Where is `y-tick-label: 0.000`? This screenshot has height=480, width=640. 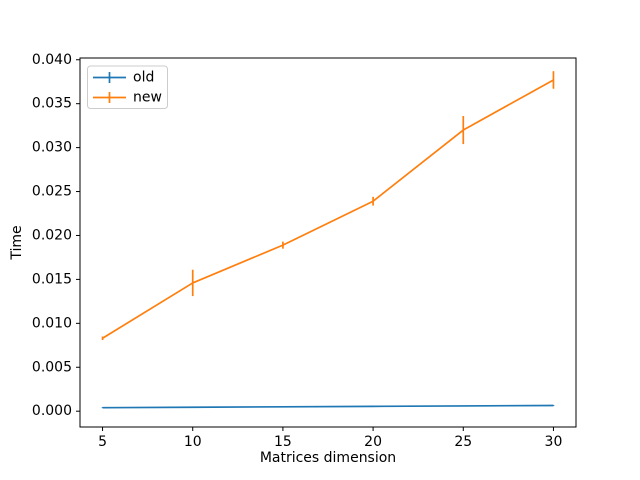
y-tick-label: 0.000 is located at coordinates (52, 411).